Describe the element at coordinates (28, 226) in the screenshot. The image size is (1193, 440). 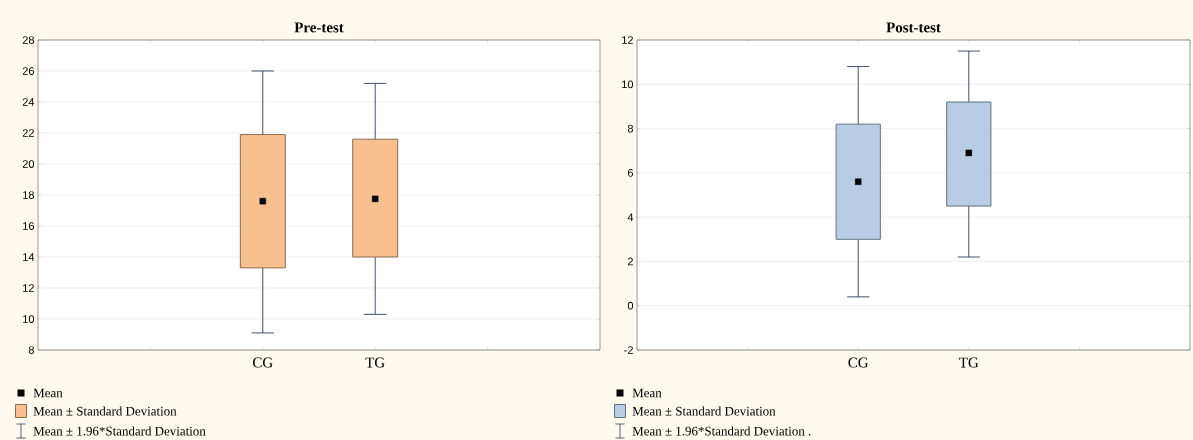
I see `y-tick-label: 16` at that location.